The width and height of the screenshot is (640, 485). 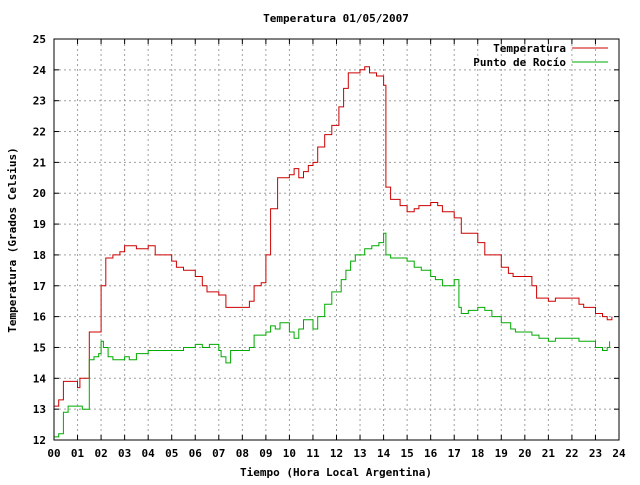 What do you see at coordinates (336, 472) in the screenshot?
I see `x-axis-label: Tiempo (Hora Local Argentina)` at bounding box center [336, 472].